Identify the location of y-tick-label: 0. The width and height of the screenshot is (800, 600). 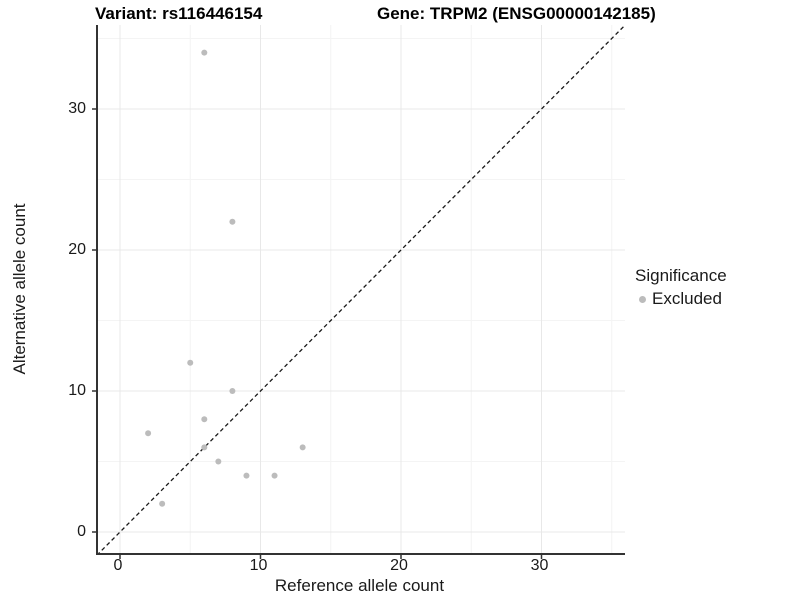
(81, 531).